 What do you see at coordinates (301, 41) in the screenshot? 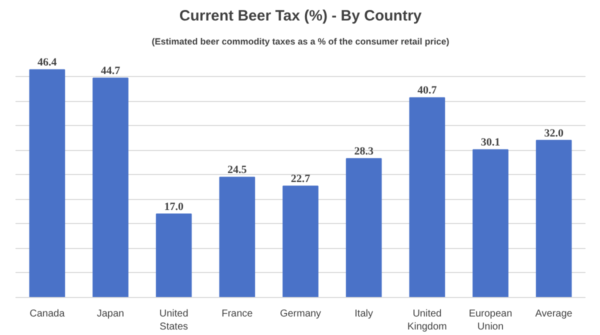
I see `chart-subtitle: (Estimated beer commodity taxes as a % of the consumer retail price)` at bounding box center [301, 41].